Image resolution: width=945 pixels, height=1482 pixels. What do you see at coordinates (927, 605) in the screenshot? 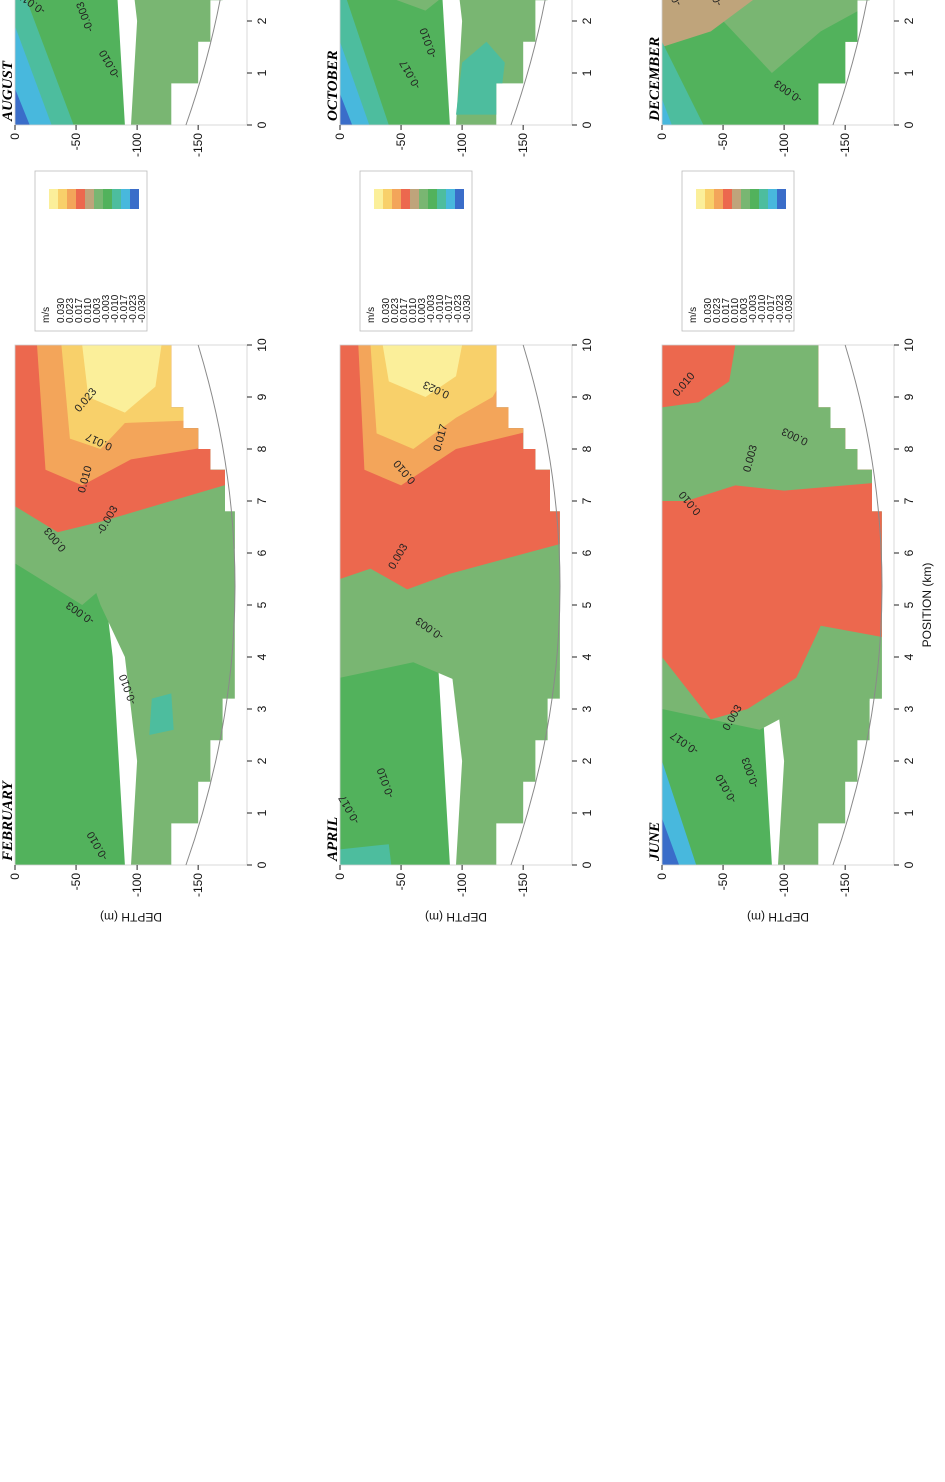
I see `x-axis-label: POSITION (km)` at bounding box center [927, 605].